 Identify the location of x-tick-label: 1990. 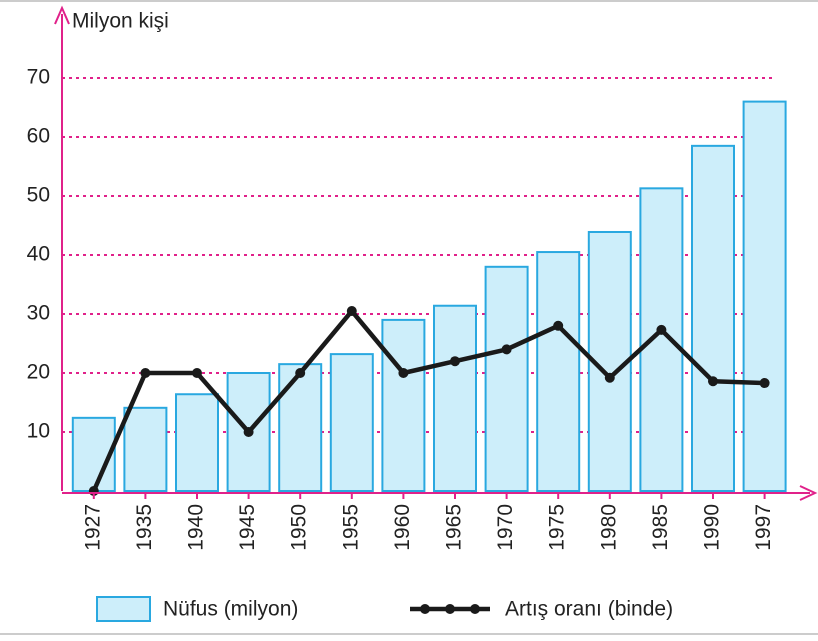
(712, 527).